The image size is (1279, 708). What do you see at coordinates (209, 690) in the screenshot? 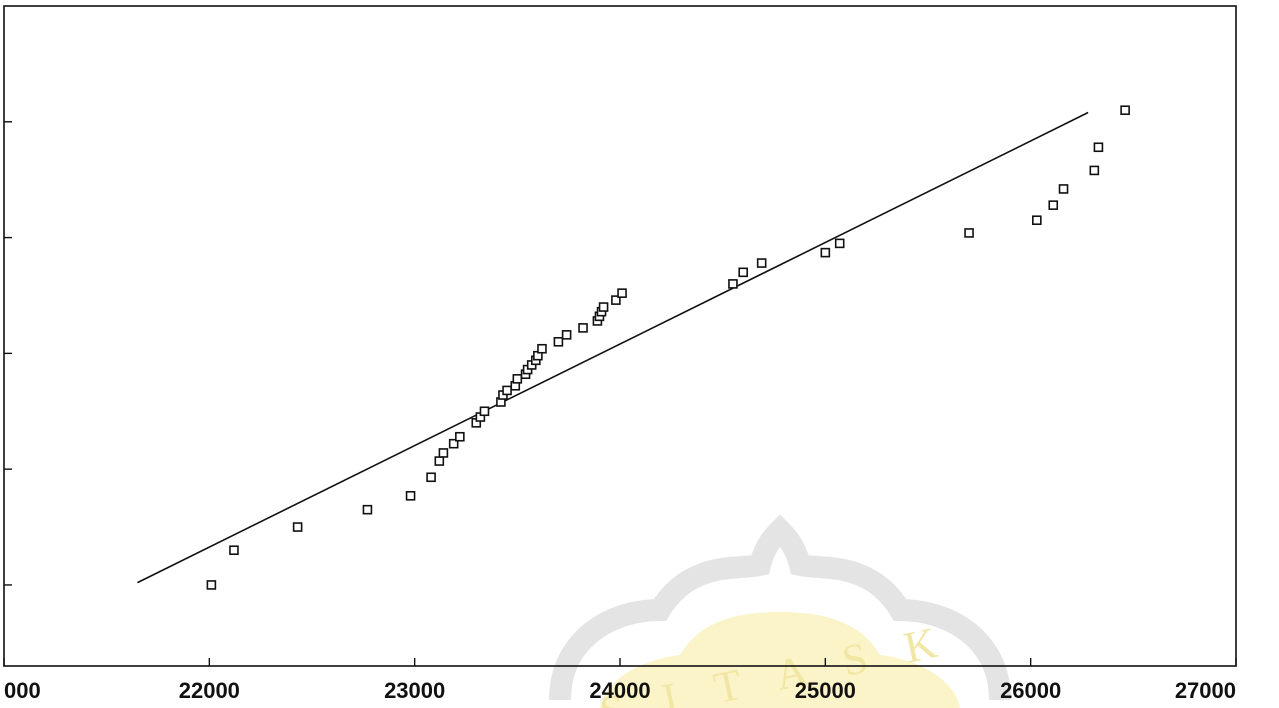
I see `x-tick-label: 22000` at bounding box center [209, 690].